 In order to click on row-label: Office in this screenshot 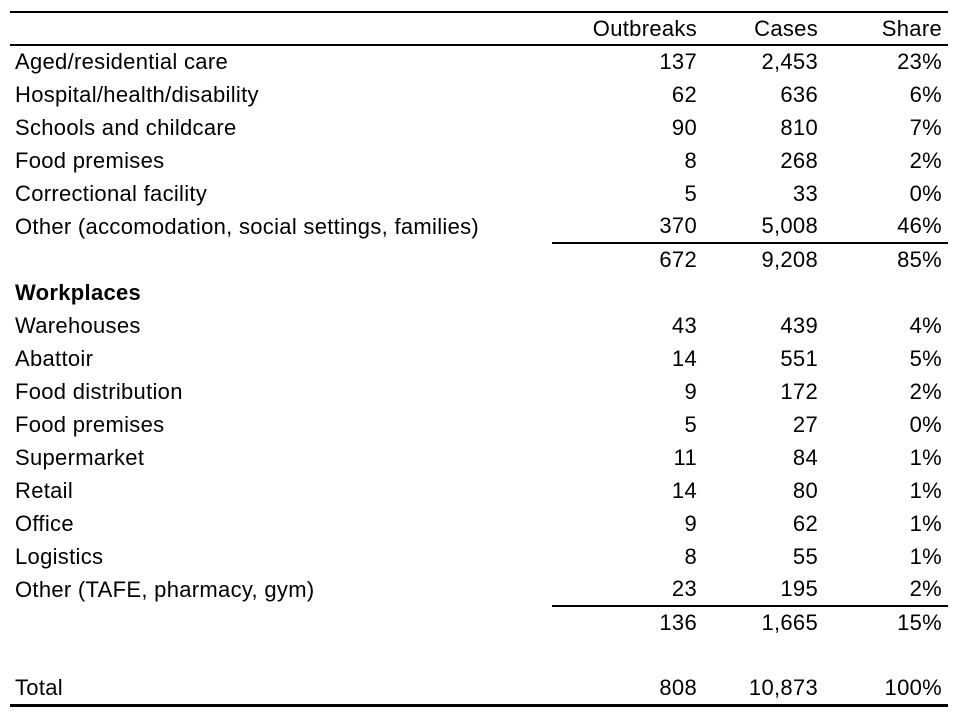, I will do `click(44, 523)`.